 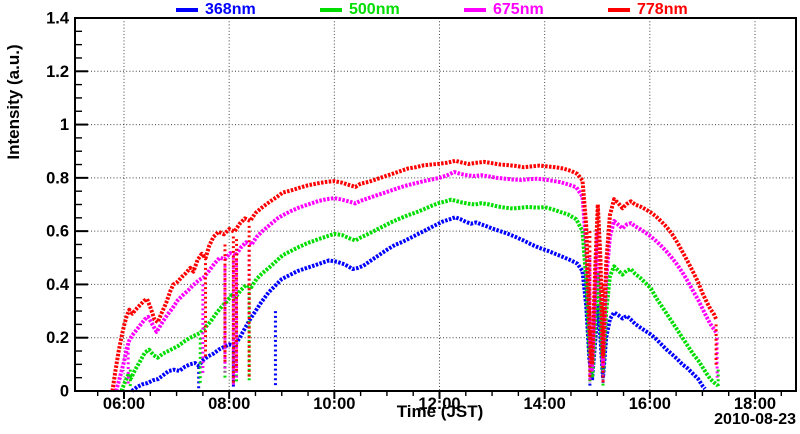 I want to click on legend-line-sample-368nm, so click(x=187, y=10).